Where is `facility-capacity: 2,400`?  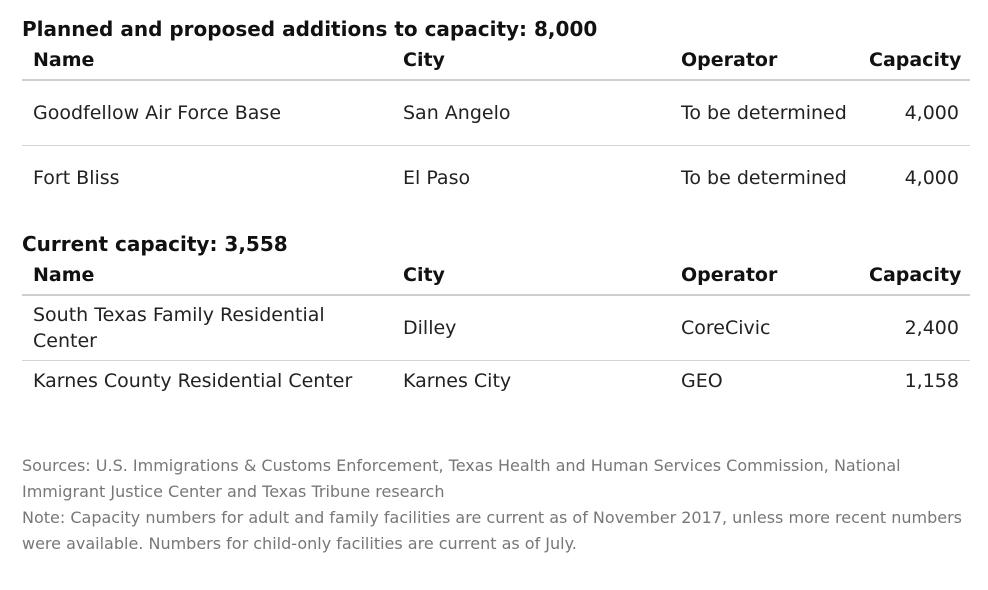 facility-capacity: 2,400 is located at coordinates (914, 328).